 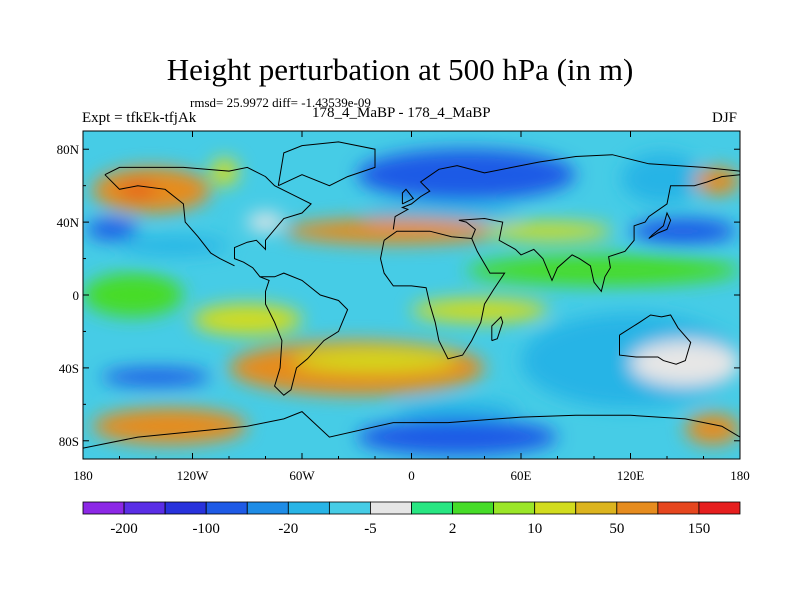 What do you see at coordinates (411, 475) in the screenshot?
I see `x-tick-label: 0` at bounding box center [411, 475].